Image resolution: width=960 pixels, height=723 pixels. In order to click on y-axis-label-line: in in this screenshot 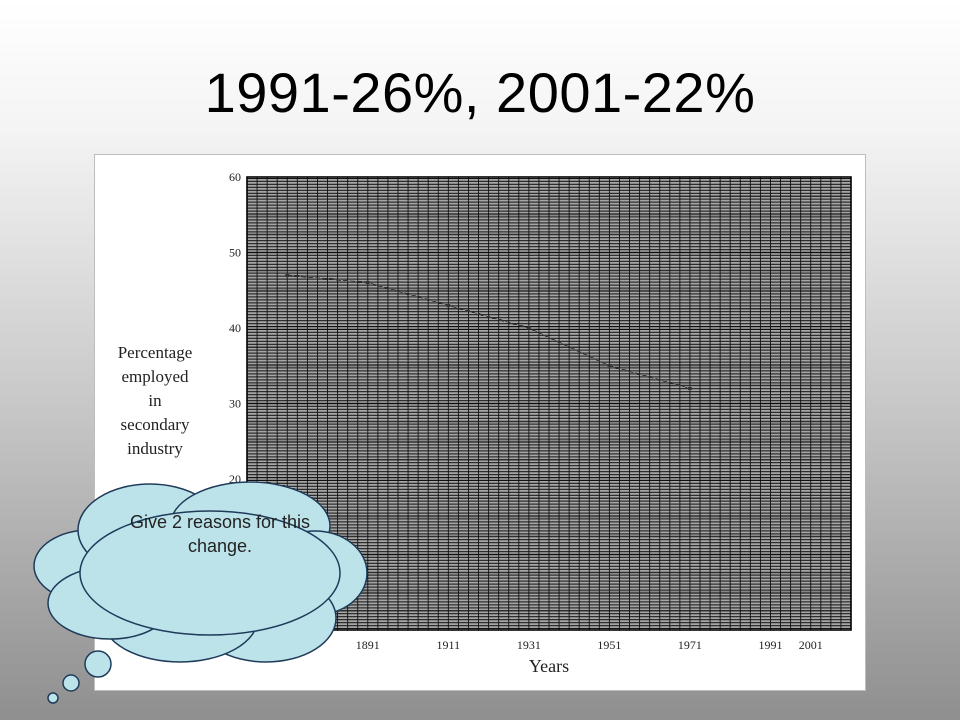, I will do `click(155, 400)`.